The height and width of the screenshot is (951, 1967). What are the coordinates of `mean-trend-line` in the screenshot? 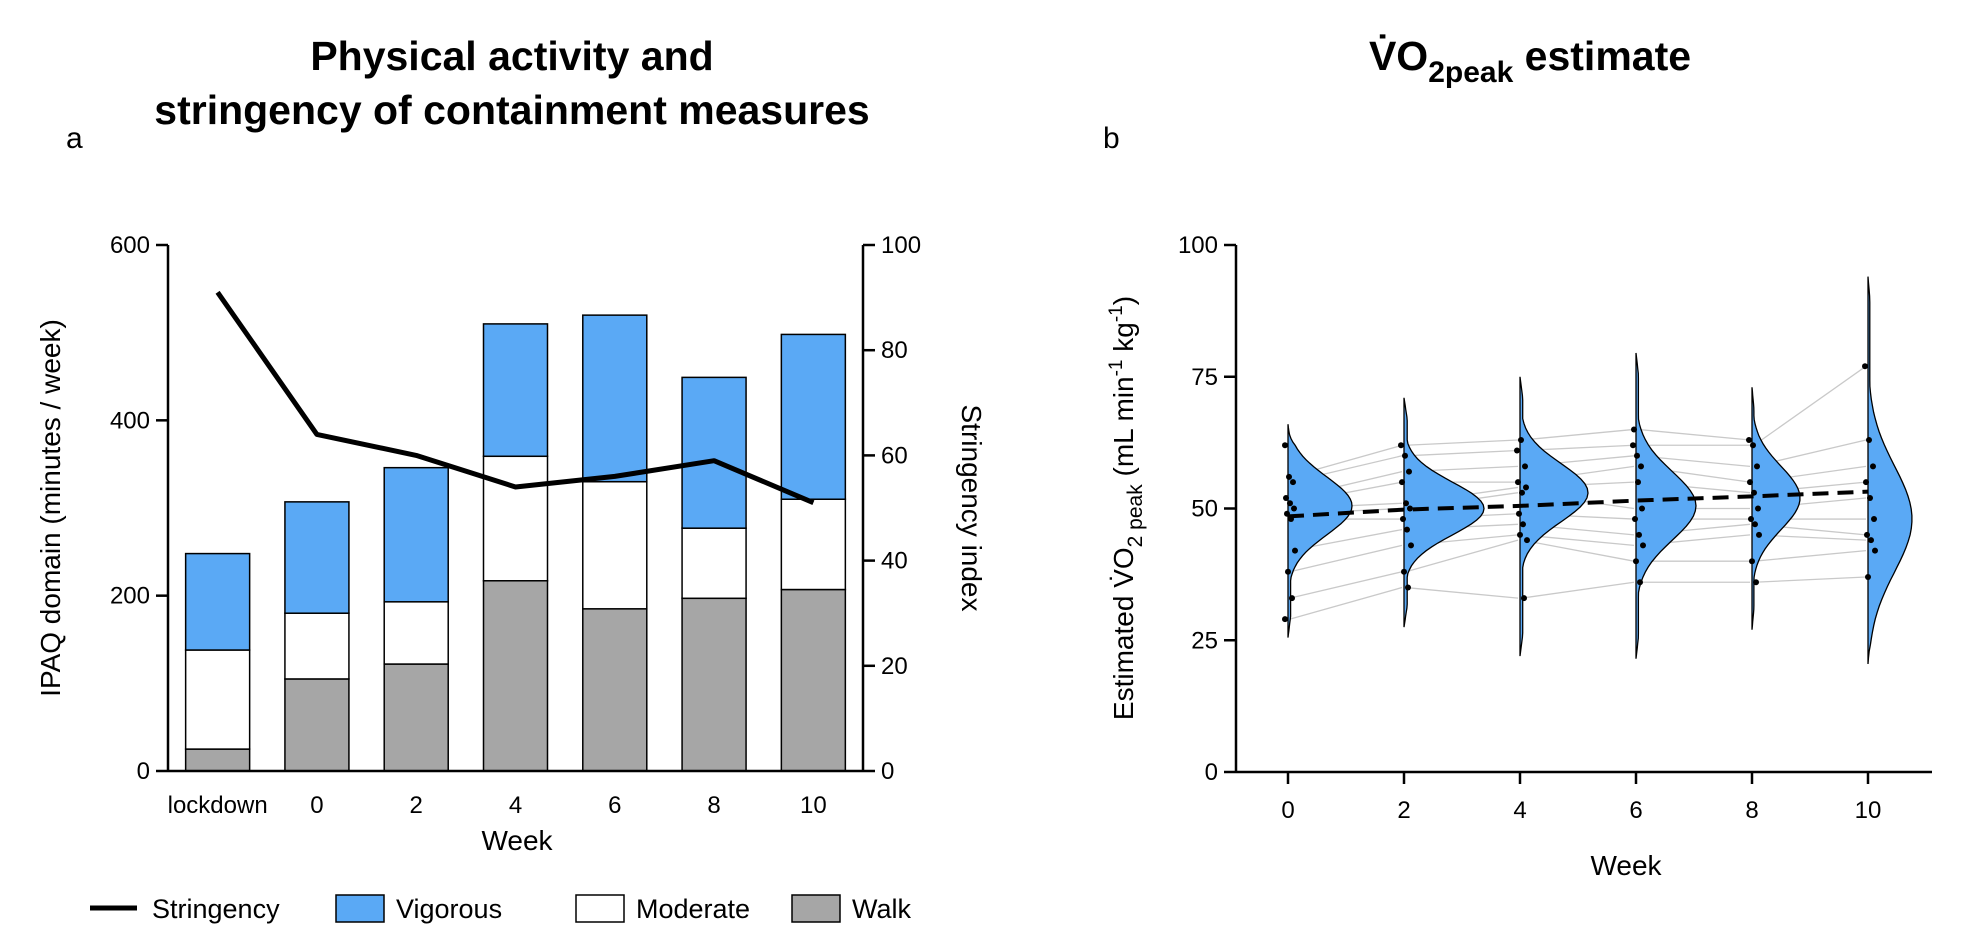 It's located at (1578, 504).